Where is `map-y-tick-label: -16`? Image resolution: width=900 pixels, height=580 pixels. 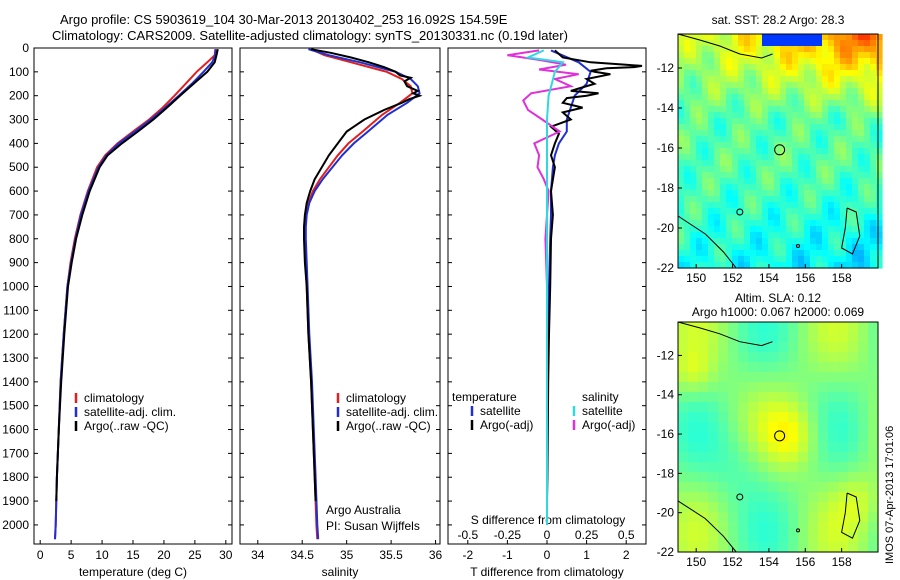
map-y-tick-label: -16 is located at coordinates (666, 148).